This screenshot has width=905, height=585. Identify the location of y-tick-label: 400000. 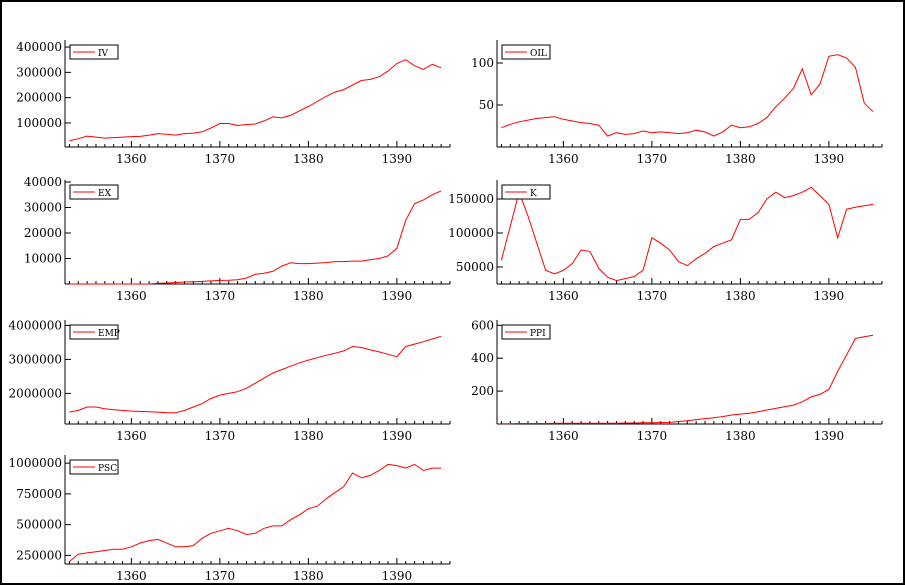
(39, 47).